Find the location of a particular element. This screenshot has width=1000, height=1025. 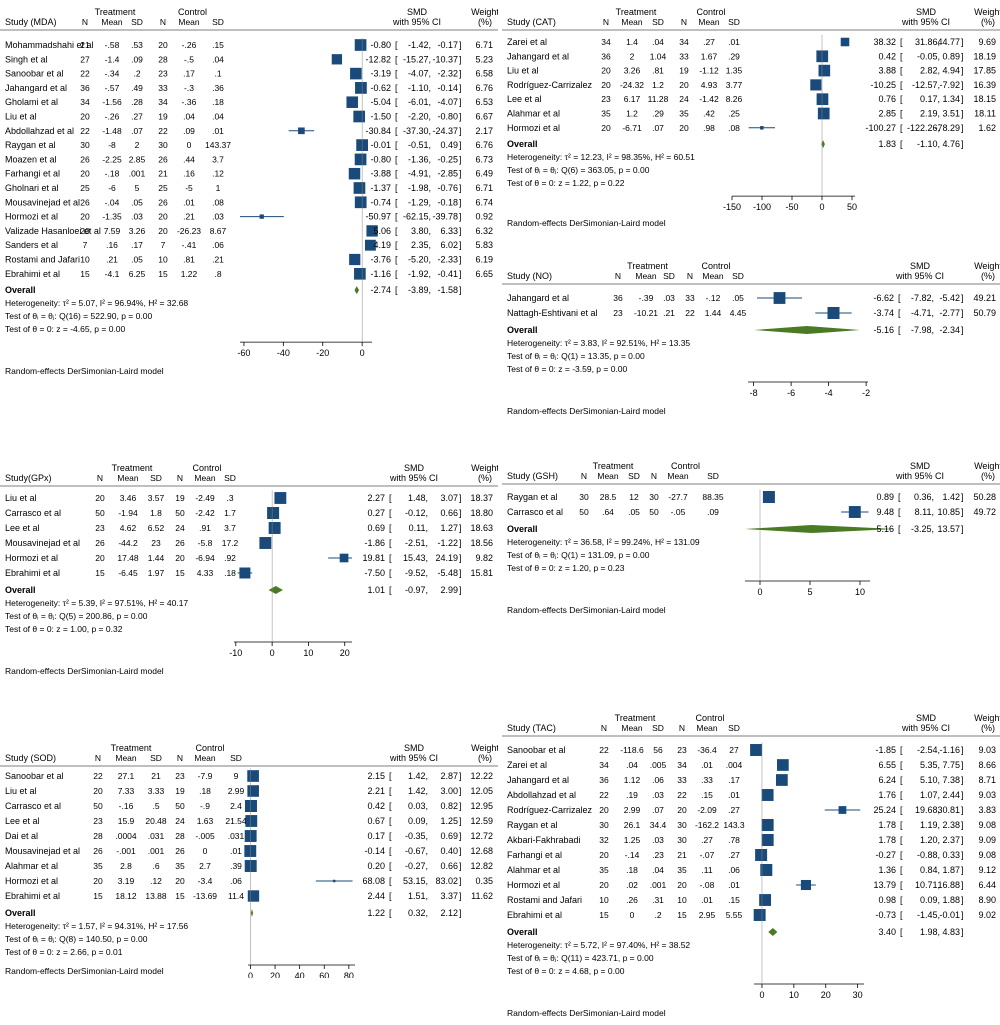

smd-value: -0.80 is located at coordinates (380, 159).